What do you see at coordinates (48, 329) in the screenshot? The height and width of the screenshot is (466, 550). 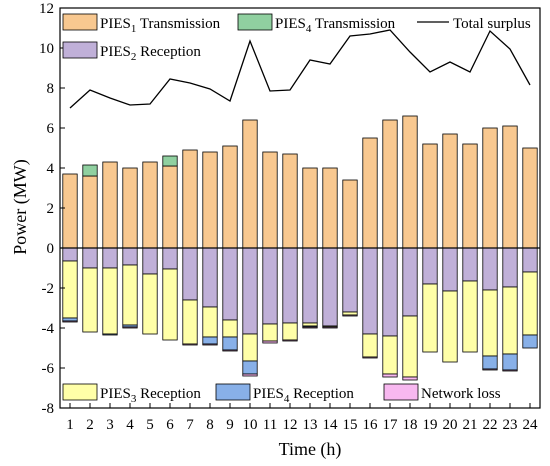 I see `y-tick-label: -4` at bounding box center [48, 329].